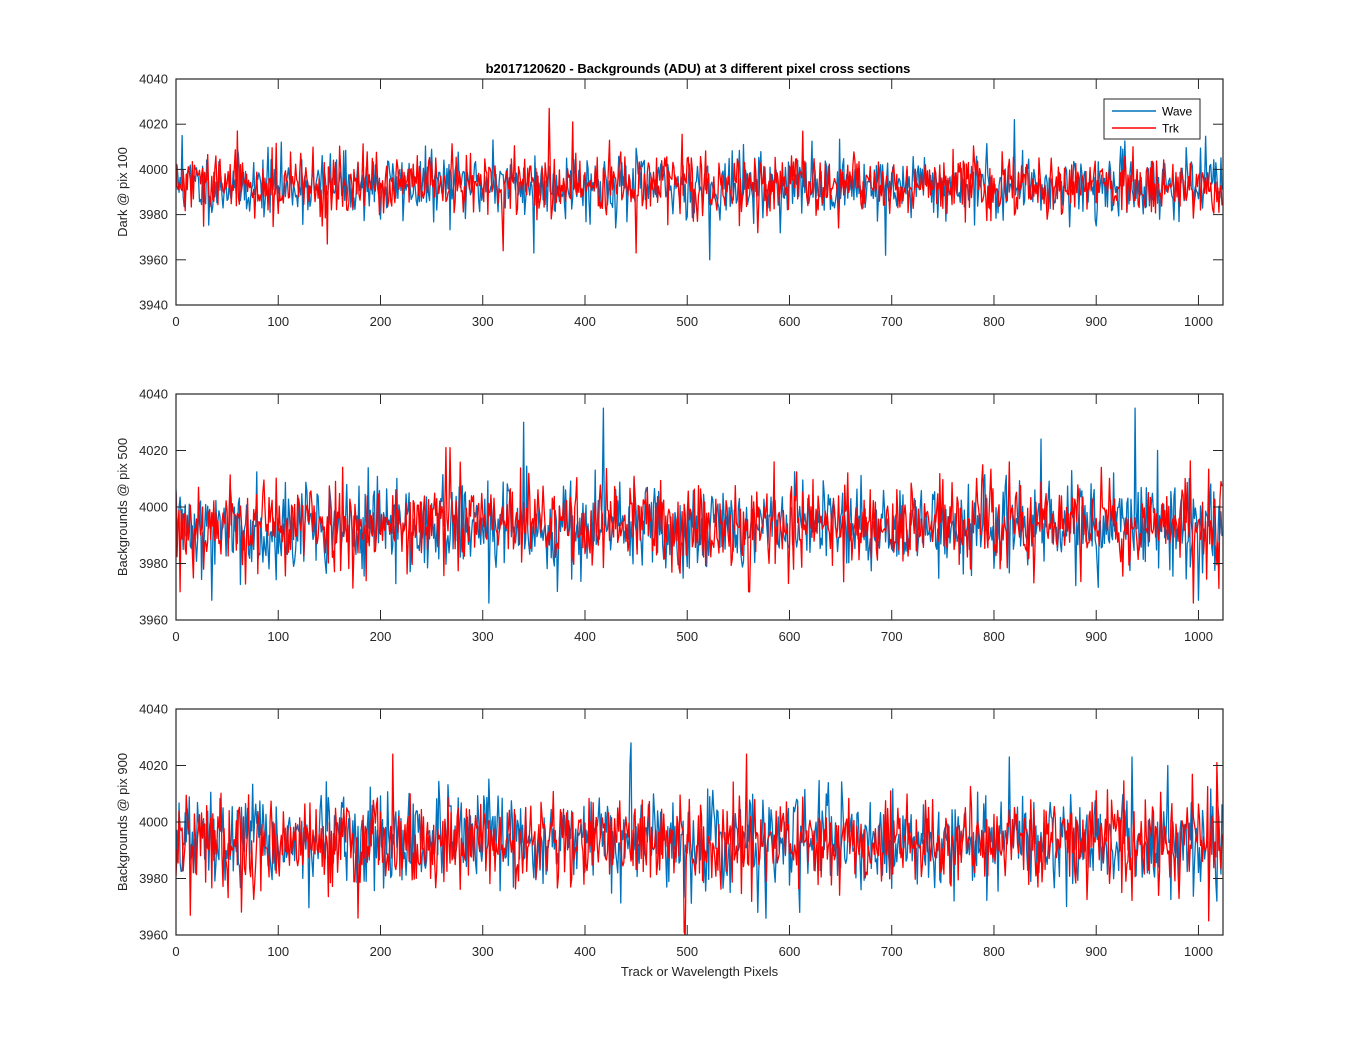  I want to click on y-axis-label: Dark @ pix 100, so click(122, 192).